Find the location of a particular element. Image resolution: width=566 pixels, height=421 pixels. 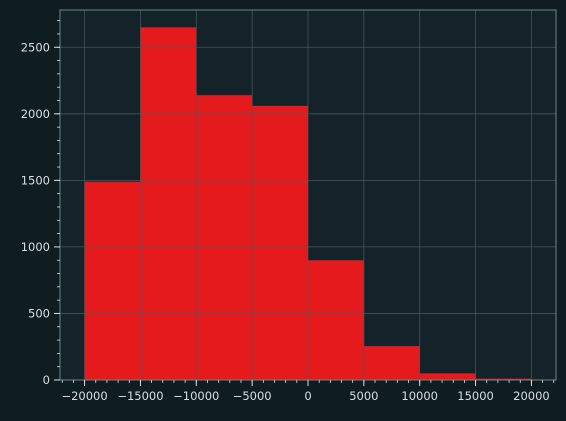

x-tick-label: −10000 is located at coordinates (196, 396).